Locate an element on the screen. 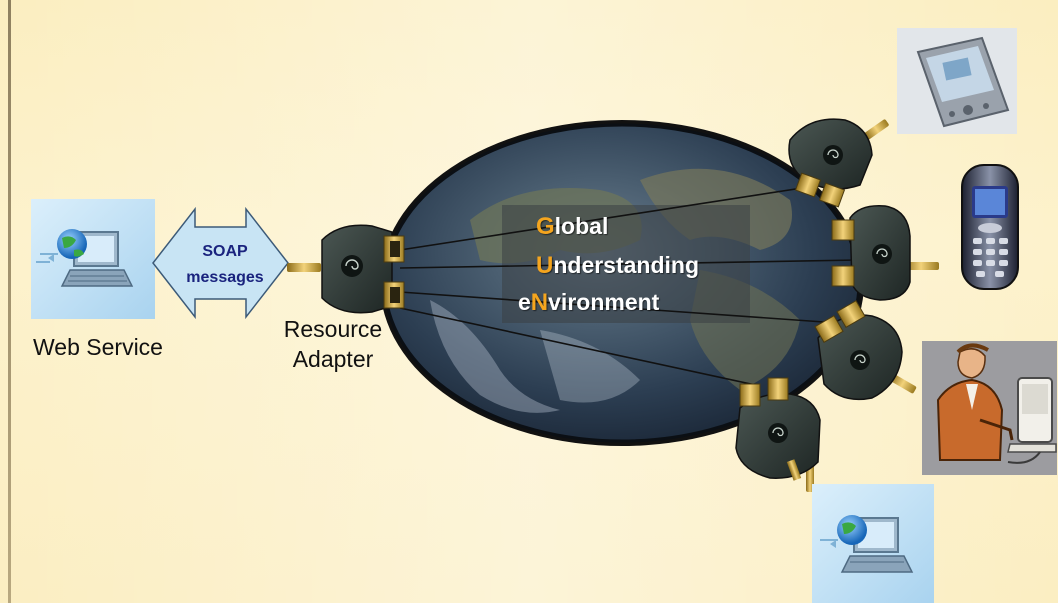 The height and width of the screenshot is (603, 1058). slide-edge-line is located at coordinates (9, 301).